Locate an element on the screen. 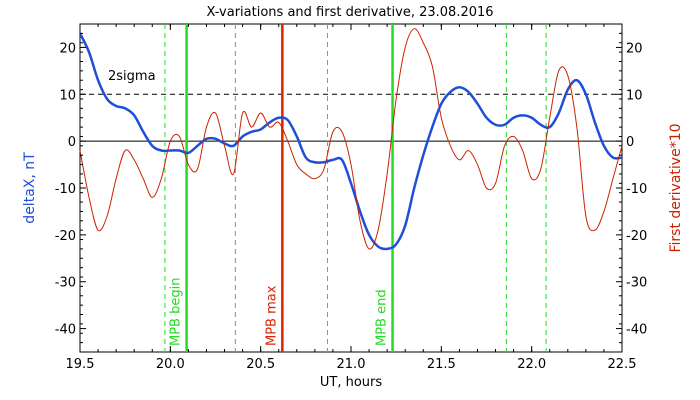 The image size is (700, 400). y-tick-label-left-2: -20 is located at coordinates (65, 236).